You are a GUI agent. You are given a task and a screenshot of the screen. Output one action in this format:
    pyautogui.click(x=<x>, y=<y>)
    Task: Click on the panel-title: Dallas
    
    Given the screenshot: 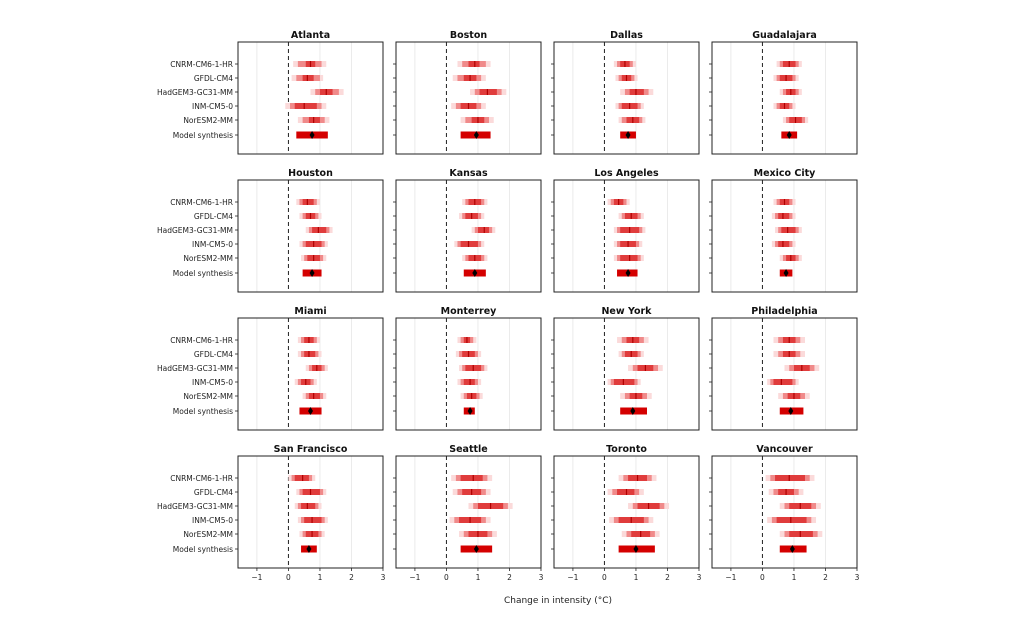 What is the action you would take?
    pyautogui.click(x=626, y=35)
    